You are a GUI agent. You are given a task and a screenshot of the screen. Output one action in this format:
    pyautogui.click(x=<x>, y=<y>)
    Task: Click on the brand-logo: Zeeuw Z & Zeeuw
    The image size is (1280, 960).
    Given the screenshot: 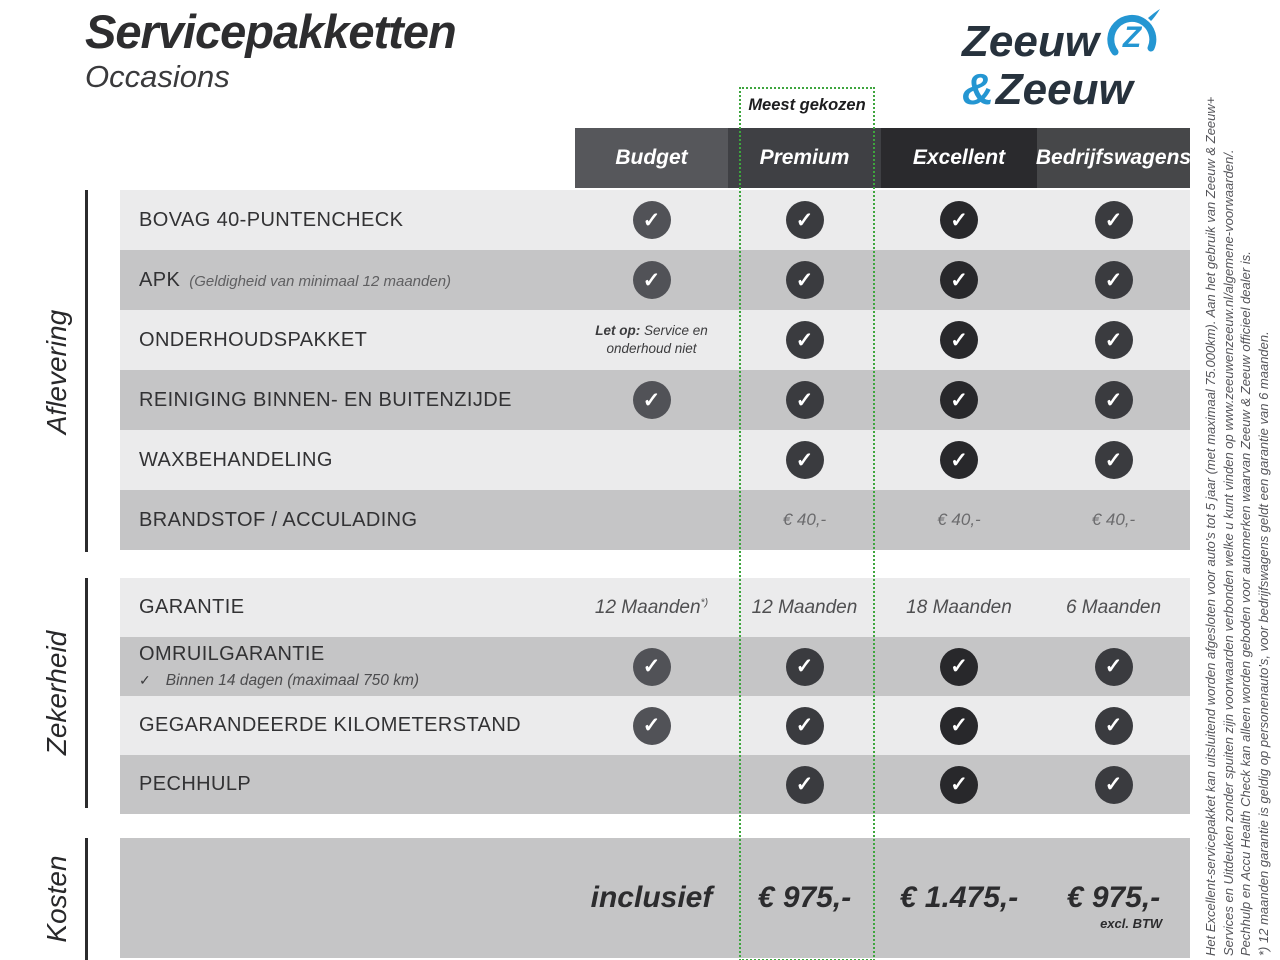 What is the action you would take?
    pyautogui.click(x=1061, y=62)
    